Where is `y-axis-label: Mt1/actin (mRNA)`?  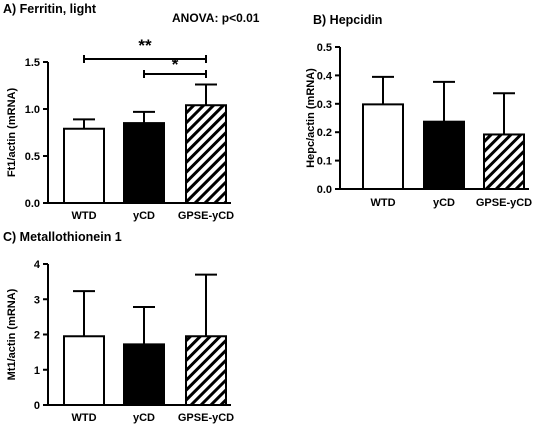 y-axis-label: Mt1/actin (mRNA) is located at coordinates (12, 334).